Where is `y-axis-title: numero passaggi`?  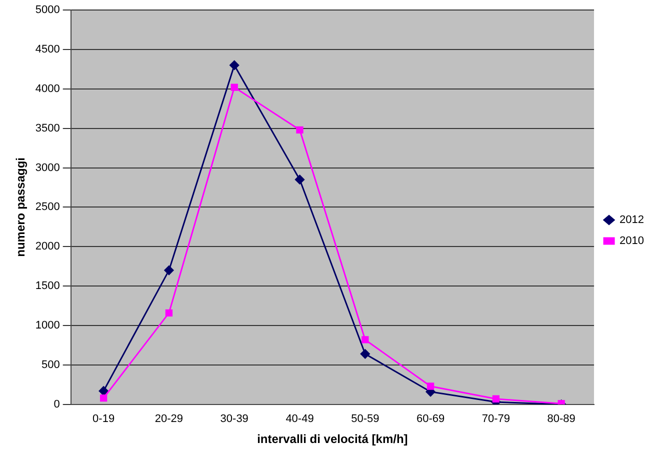 y-axis-title: numero passaggi is located at coordinates (21, 207).